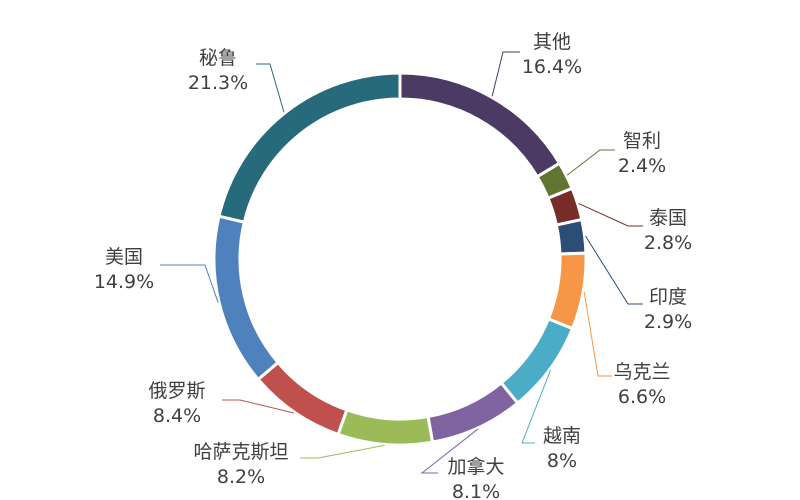 The image size is (800, 500). What do you see at coordinates (668, 243) in the screenshot?
I see `slice-percentage: 2.8%` at bounding box center [668, 243].